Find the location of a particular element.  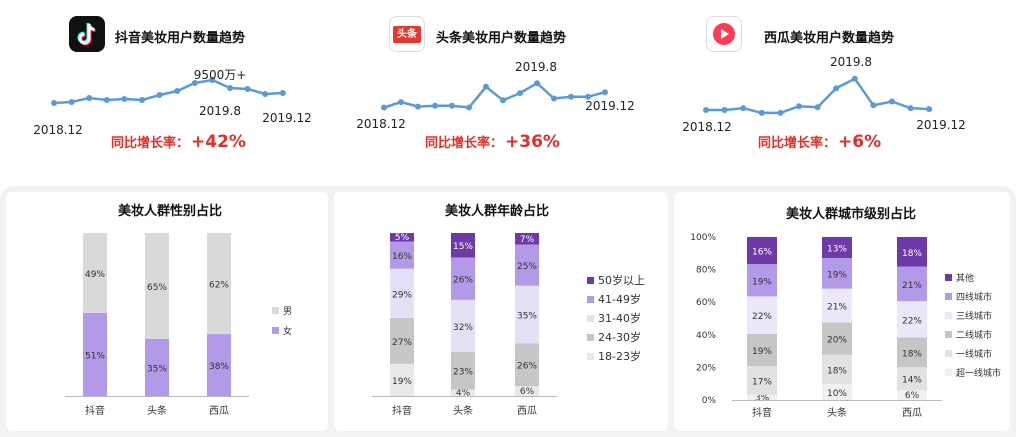

bar-data-label: 25% is located at coordinates (527, 267).